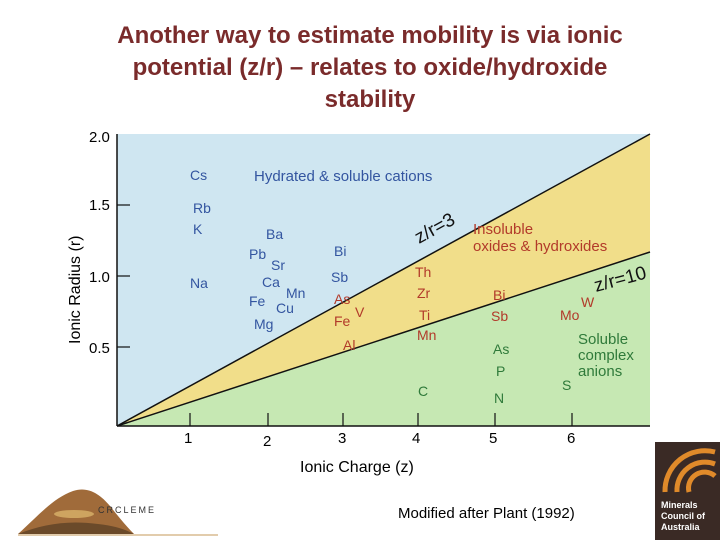  I want to click on element-cs: Cs, so click(198, 175).